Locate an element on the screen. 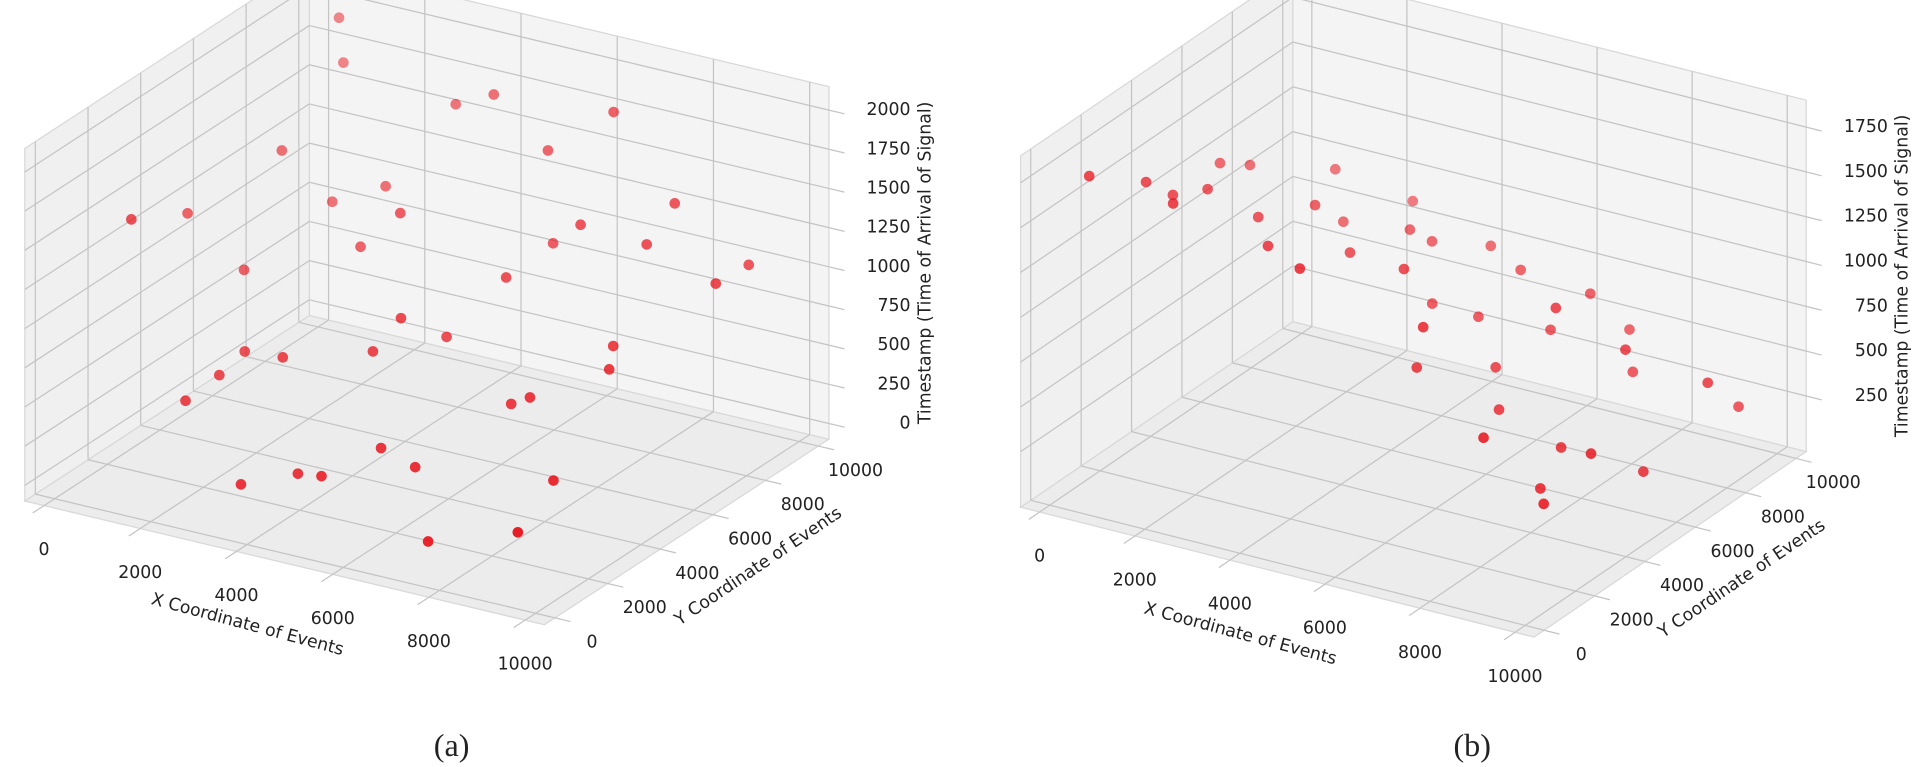 Image resolution: width=1930 pixels, height=767 pixels. z-axis-label: Timestamp (Time of Arrival of Signal) is located at coordinates (1903, 277).